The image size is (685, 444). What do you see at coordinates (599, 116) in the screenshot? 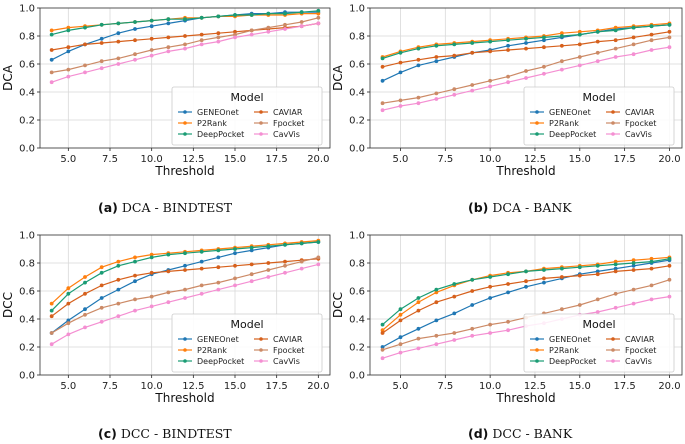
I see `panel-1-legend-box` at bounding box center [599, 116].